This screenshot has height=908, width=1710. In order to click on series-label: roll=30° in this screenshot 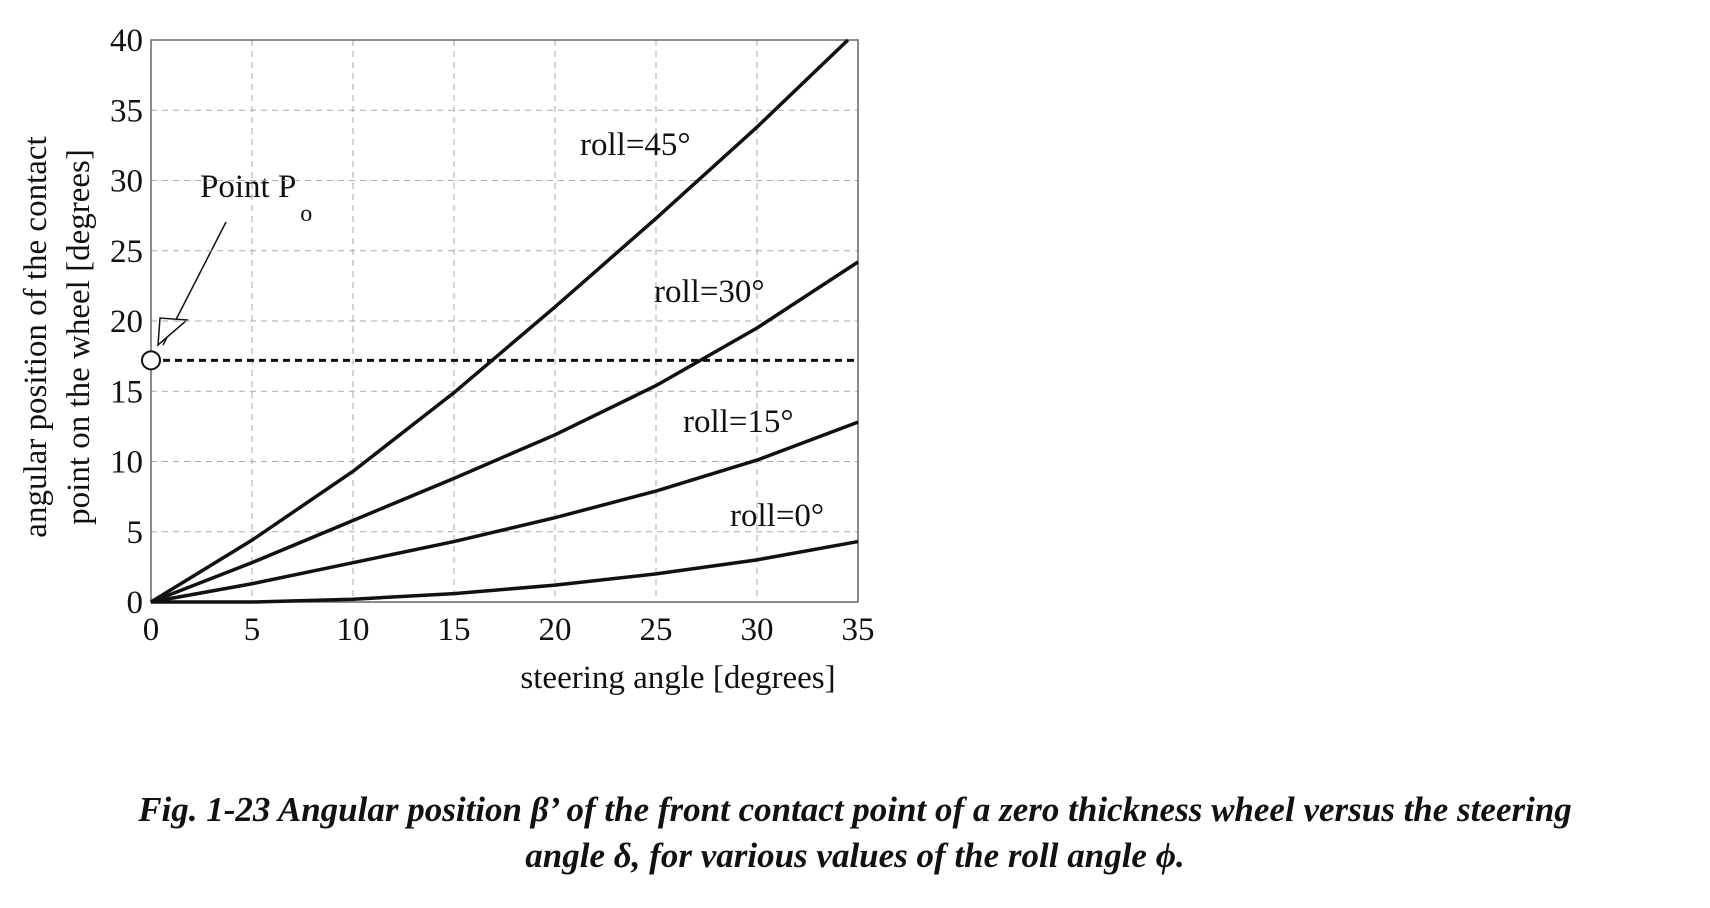, I will do `click(709, 292)`.